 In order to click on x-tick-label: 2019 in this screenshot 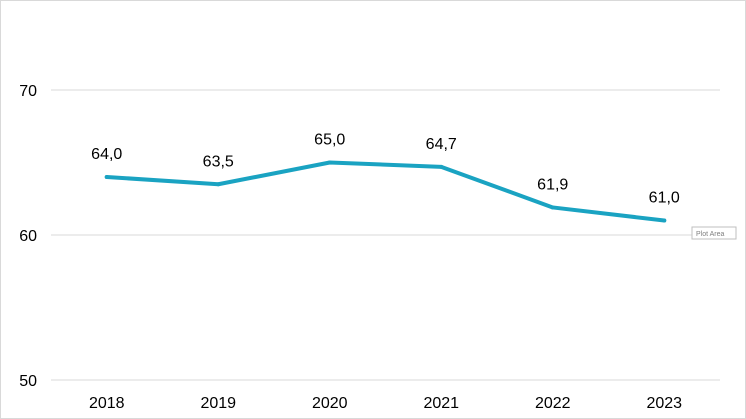, I will do `click(218, 403)`.